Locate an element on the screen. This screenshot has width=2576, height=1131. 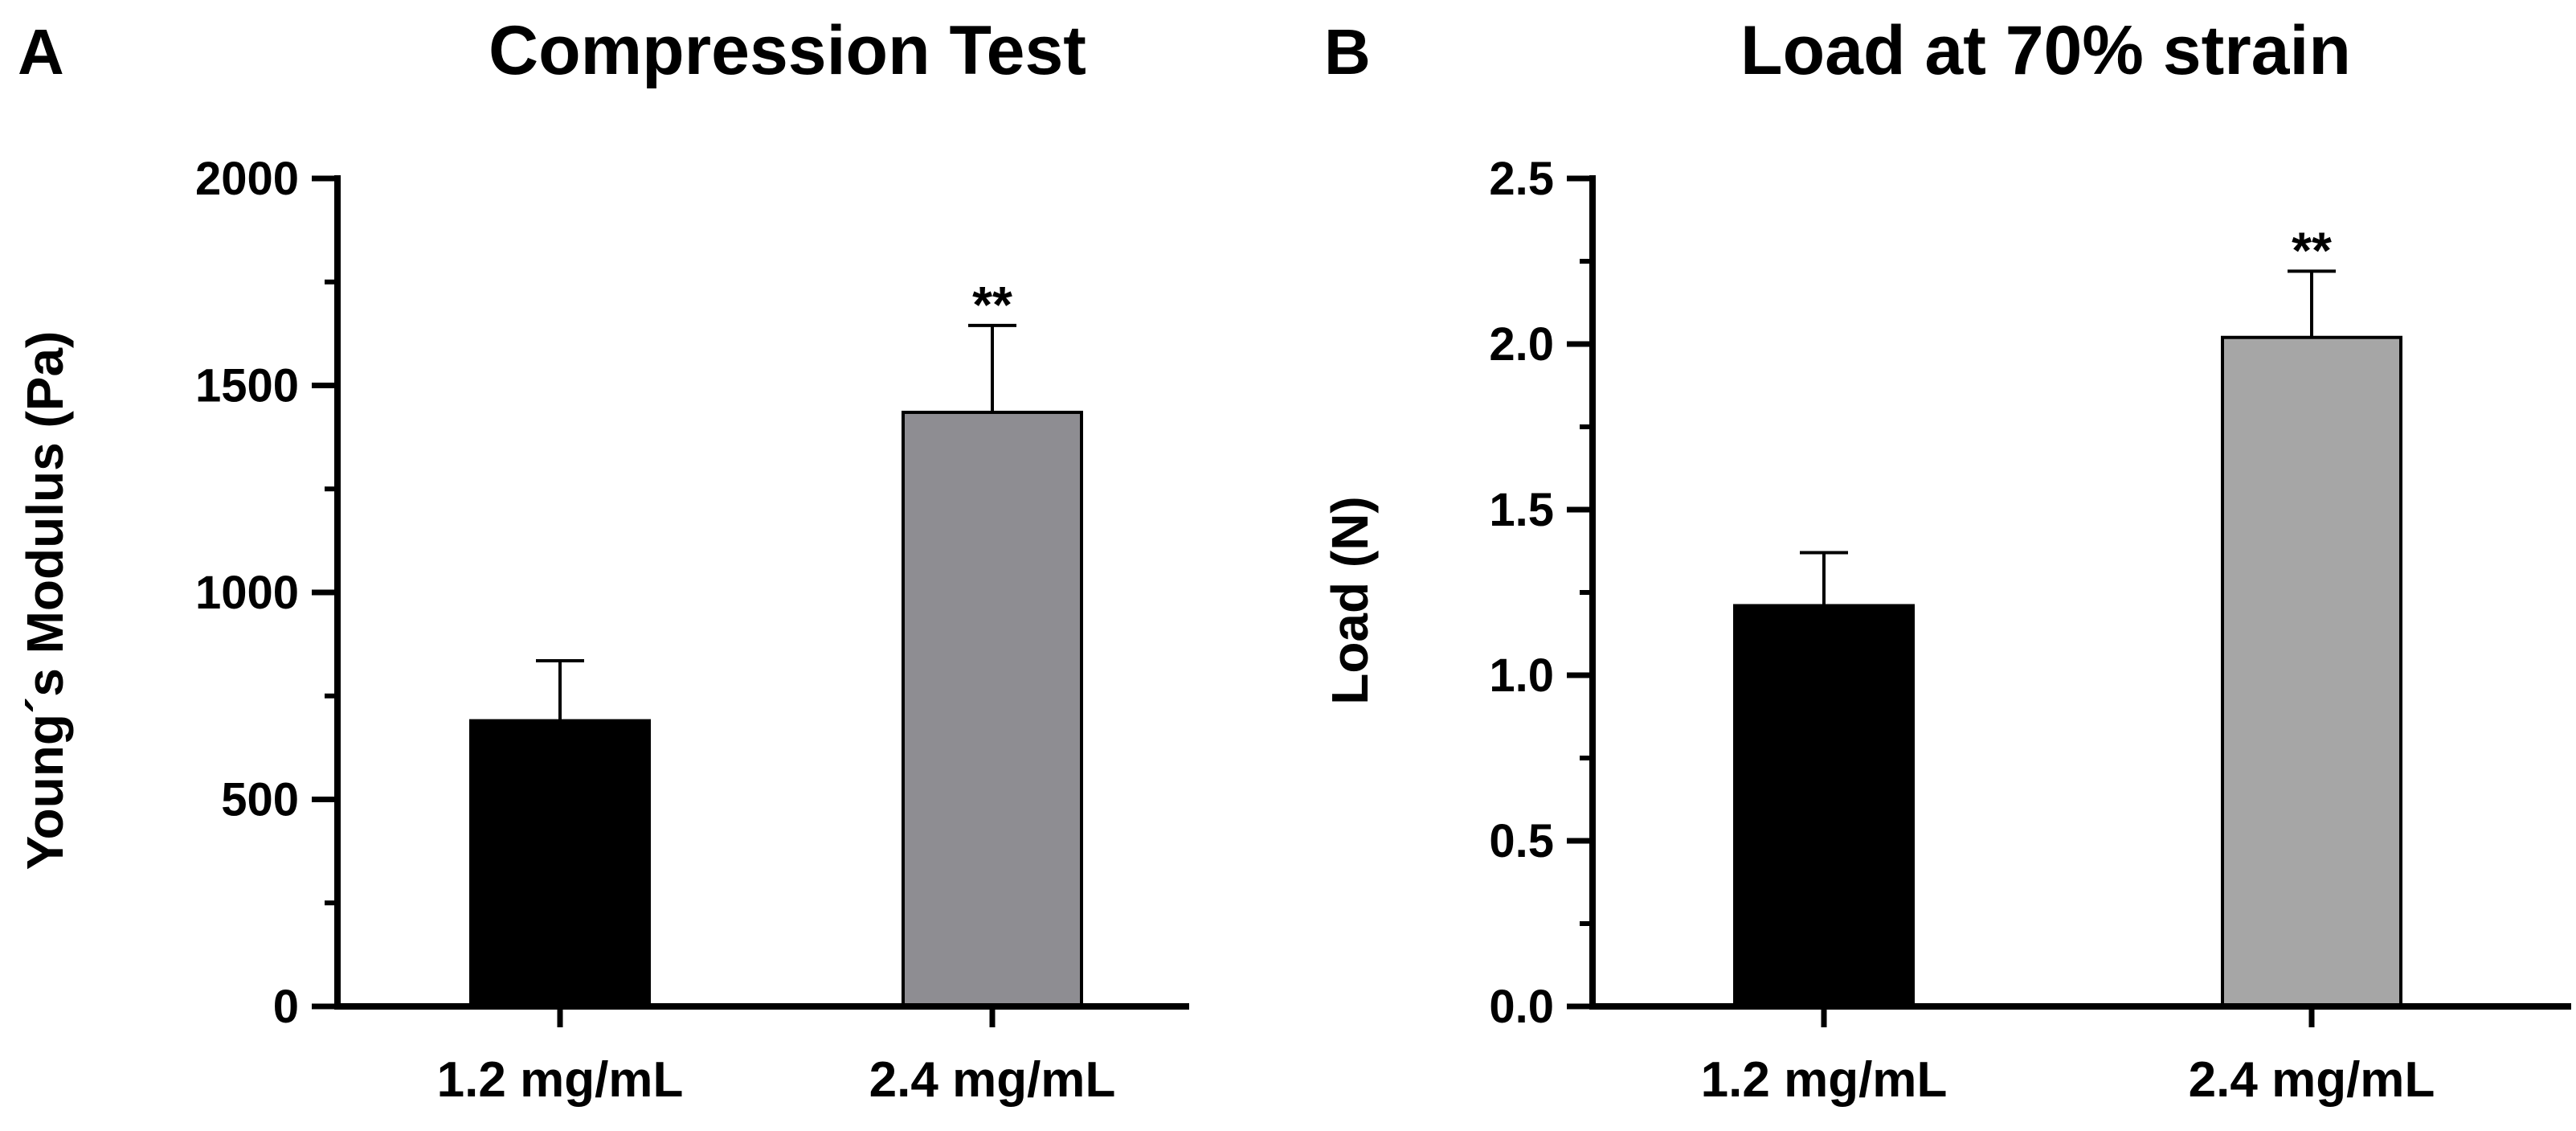
y-tick-label: 2.5 is located at coordinates (1521, 179).